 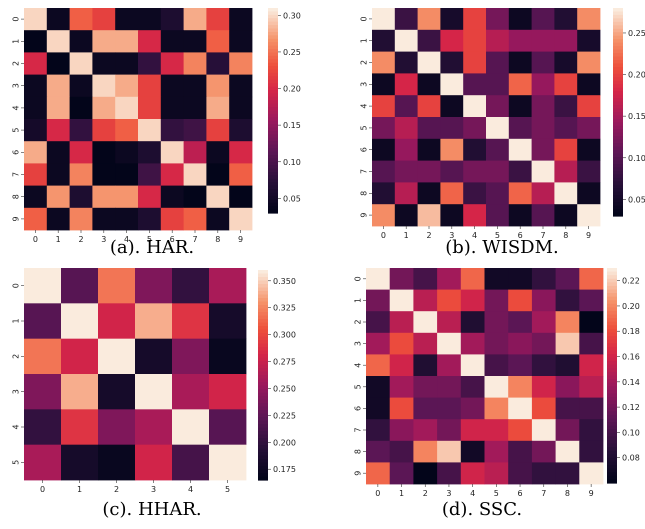 What do you see at coordinates (631, 306) in the screenshot?
I see `colorbar-tick-label: 0.20` at bounding box center [631, 306].